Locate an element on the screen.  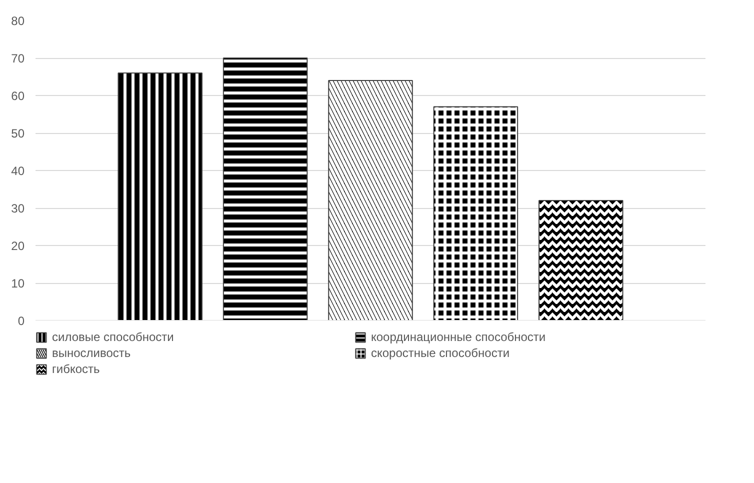
legend-label: координационные способности is located at coordinates (459, 337).